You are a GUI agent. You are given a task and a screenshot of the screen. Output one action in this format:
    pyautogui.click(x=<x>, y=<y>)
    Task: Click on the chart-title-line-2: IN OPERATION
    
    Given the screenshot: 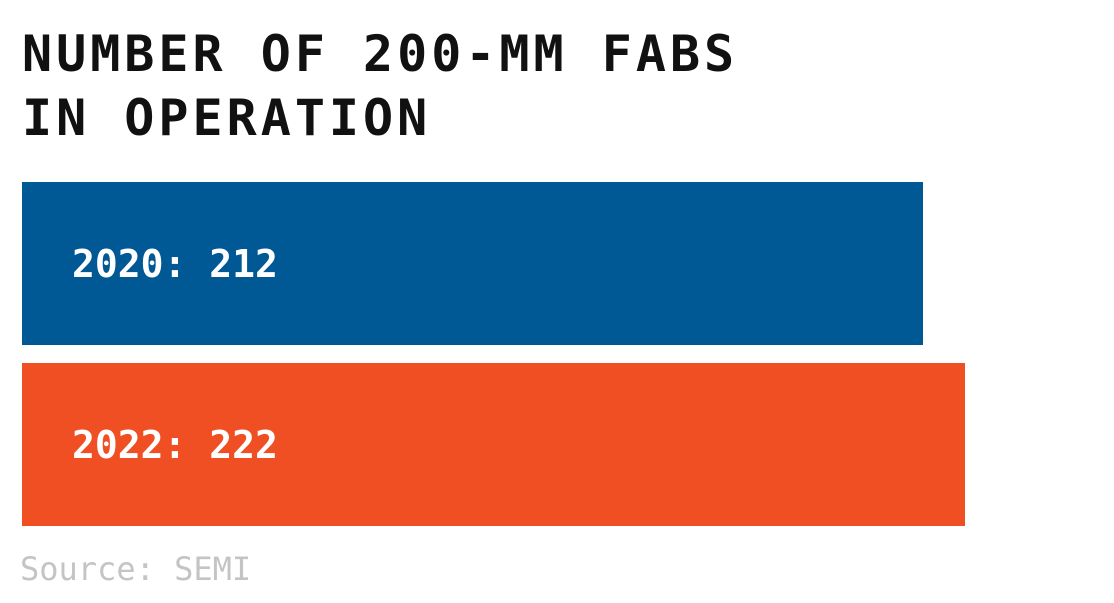 What is the action you would take?
    pyautogui.click(x=227, y=118)
    